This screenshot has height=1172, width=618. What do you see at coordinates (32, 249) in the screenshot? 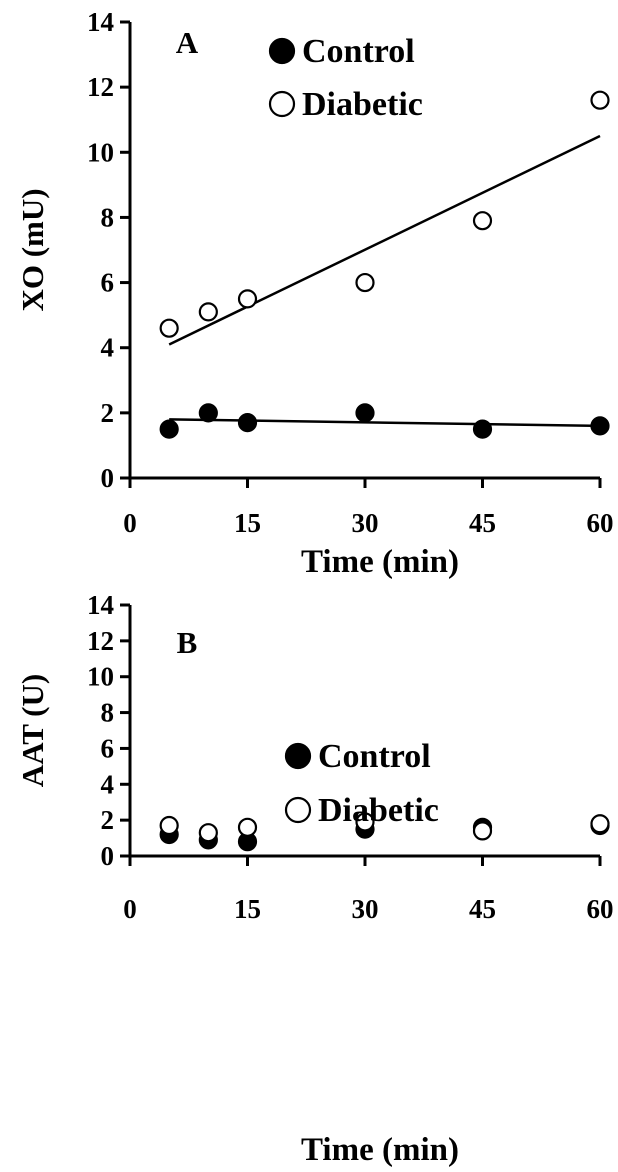
I see `y-axis-label: XO (mU)` at bounding box center [32, 249].